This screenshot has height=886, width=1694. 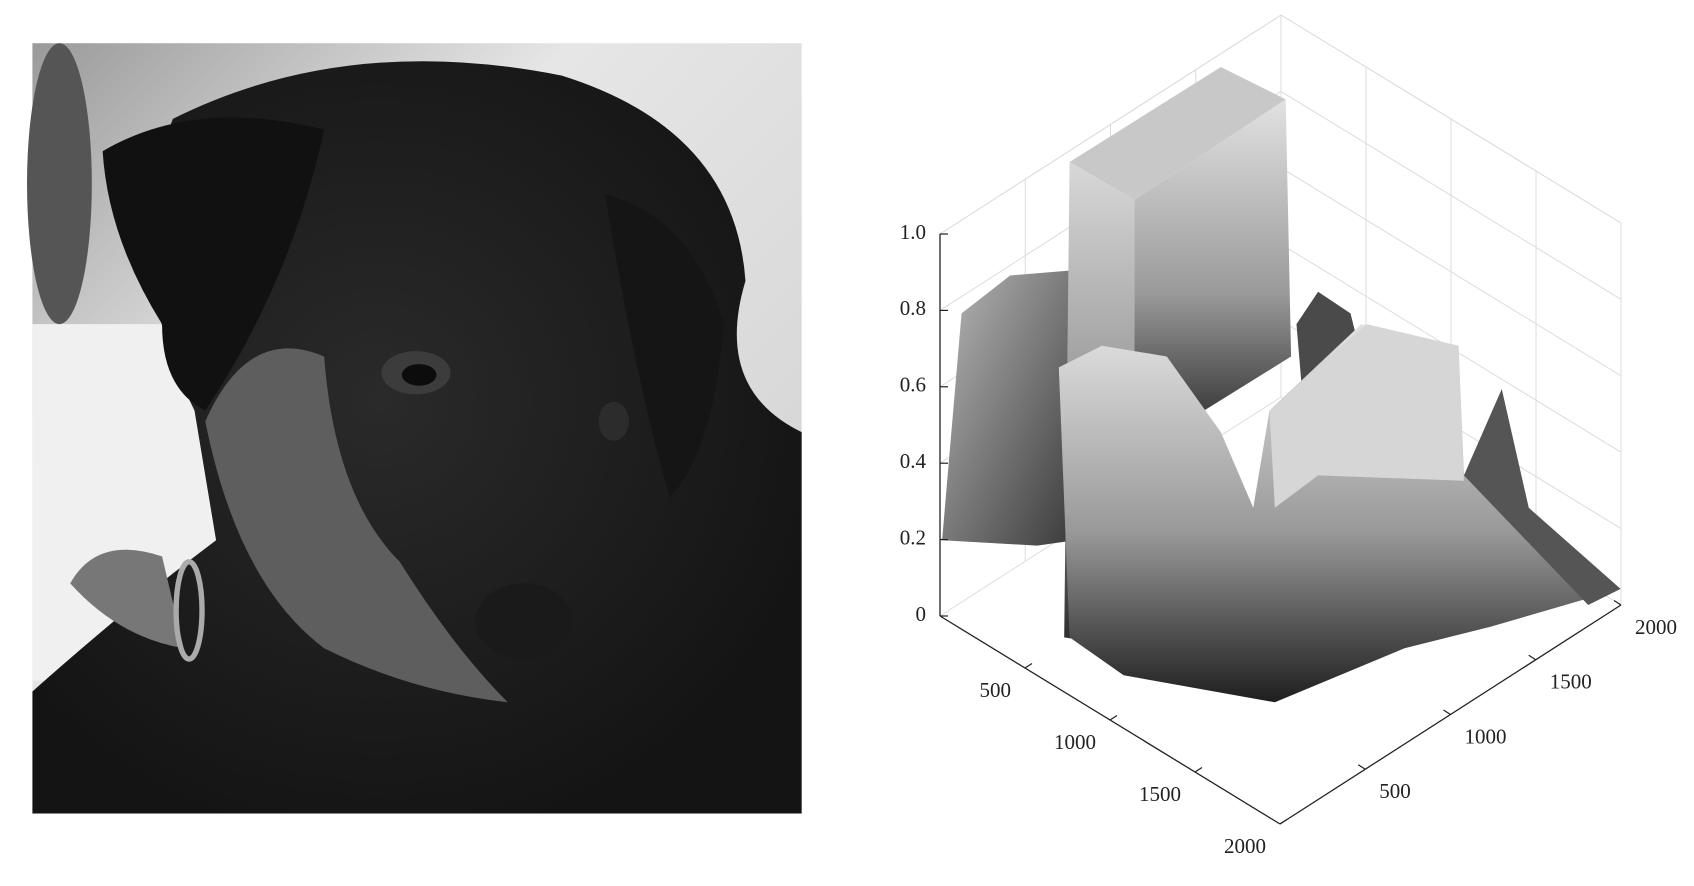 I want to click on z-tick-label: 0.2, so click(x=913, y=537).